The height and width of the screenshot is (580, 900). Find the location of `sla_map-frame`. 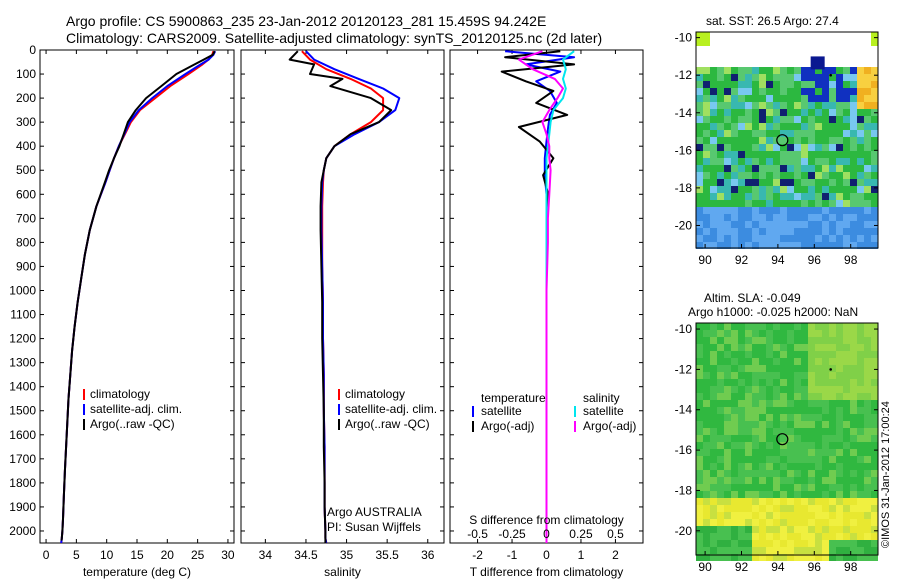

sla_map-frame is located at coordinates (787, 439).